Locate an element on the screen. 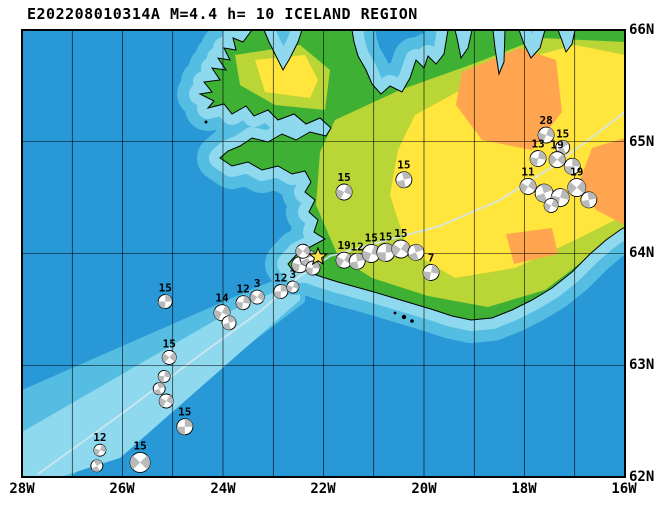  x-axis-label-18w: 18W is located at coordinates (524, 489).